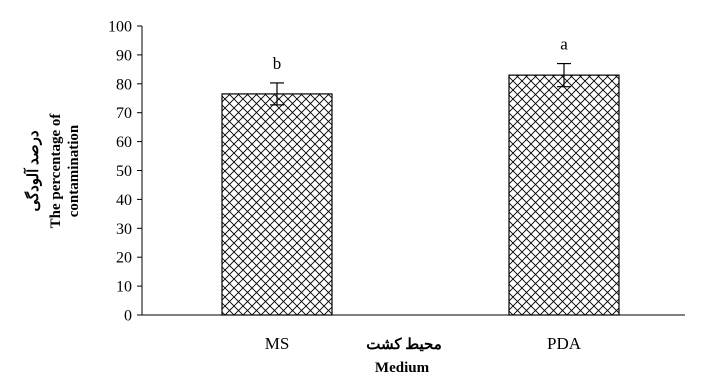  Describe the element at coordinates (74, 170) in the screenshot. I see `y-axis-label-english-line2: contamination` at that location.